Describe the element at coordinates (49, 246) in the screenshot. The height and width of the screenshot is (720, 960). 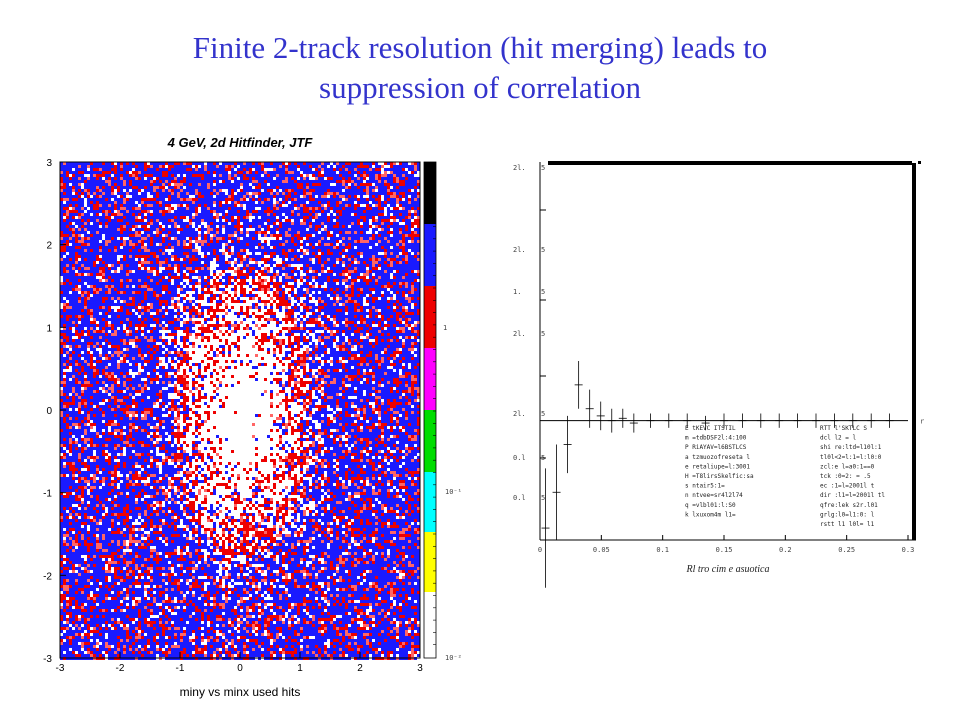
I see `heatmap-ytick-label: 2` at that location.